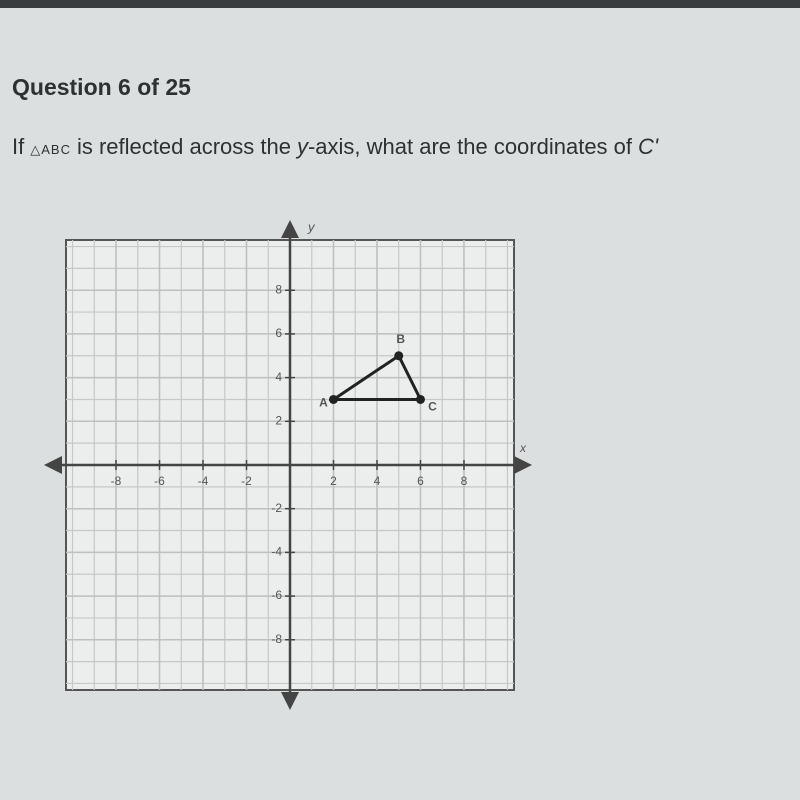 The image size is (800, 800). I want to click on y-tick-label: 8, so click(278, 289).